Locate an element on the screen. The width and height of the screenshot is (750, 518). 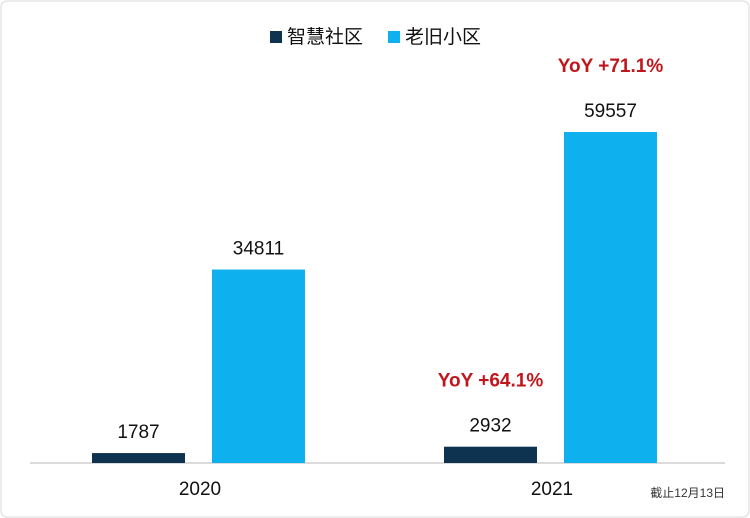
data-label: 2932 is located at coordinates (490, 426).